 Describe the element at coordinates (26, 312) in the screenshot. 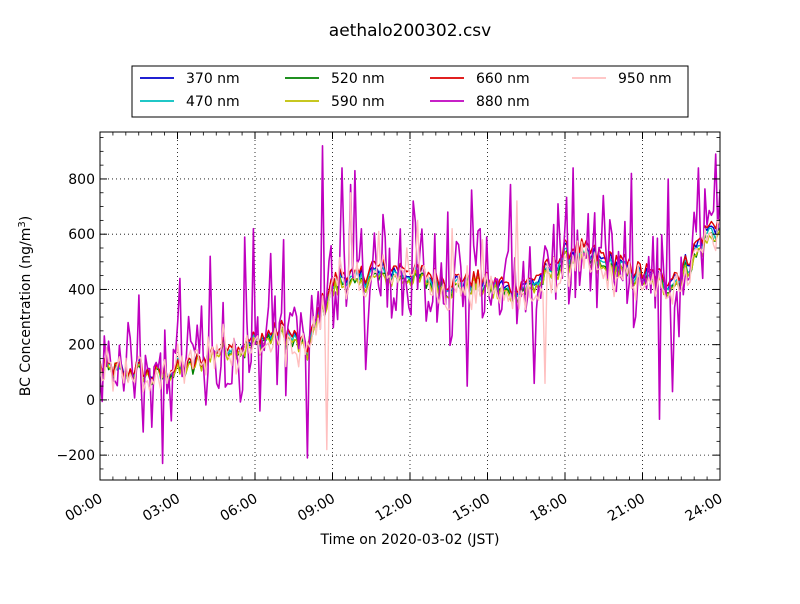

I see `y-axis-label-main: BC Concentration (ng/m` at that location.